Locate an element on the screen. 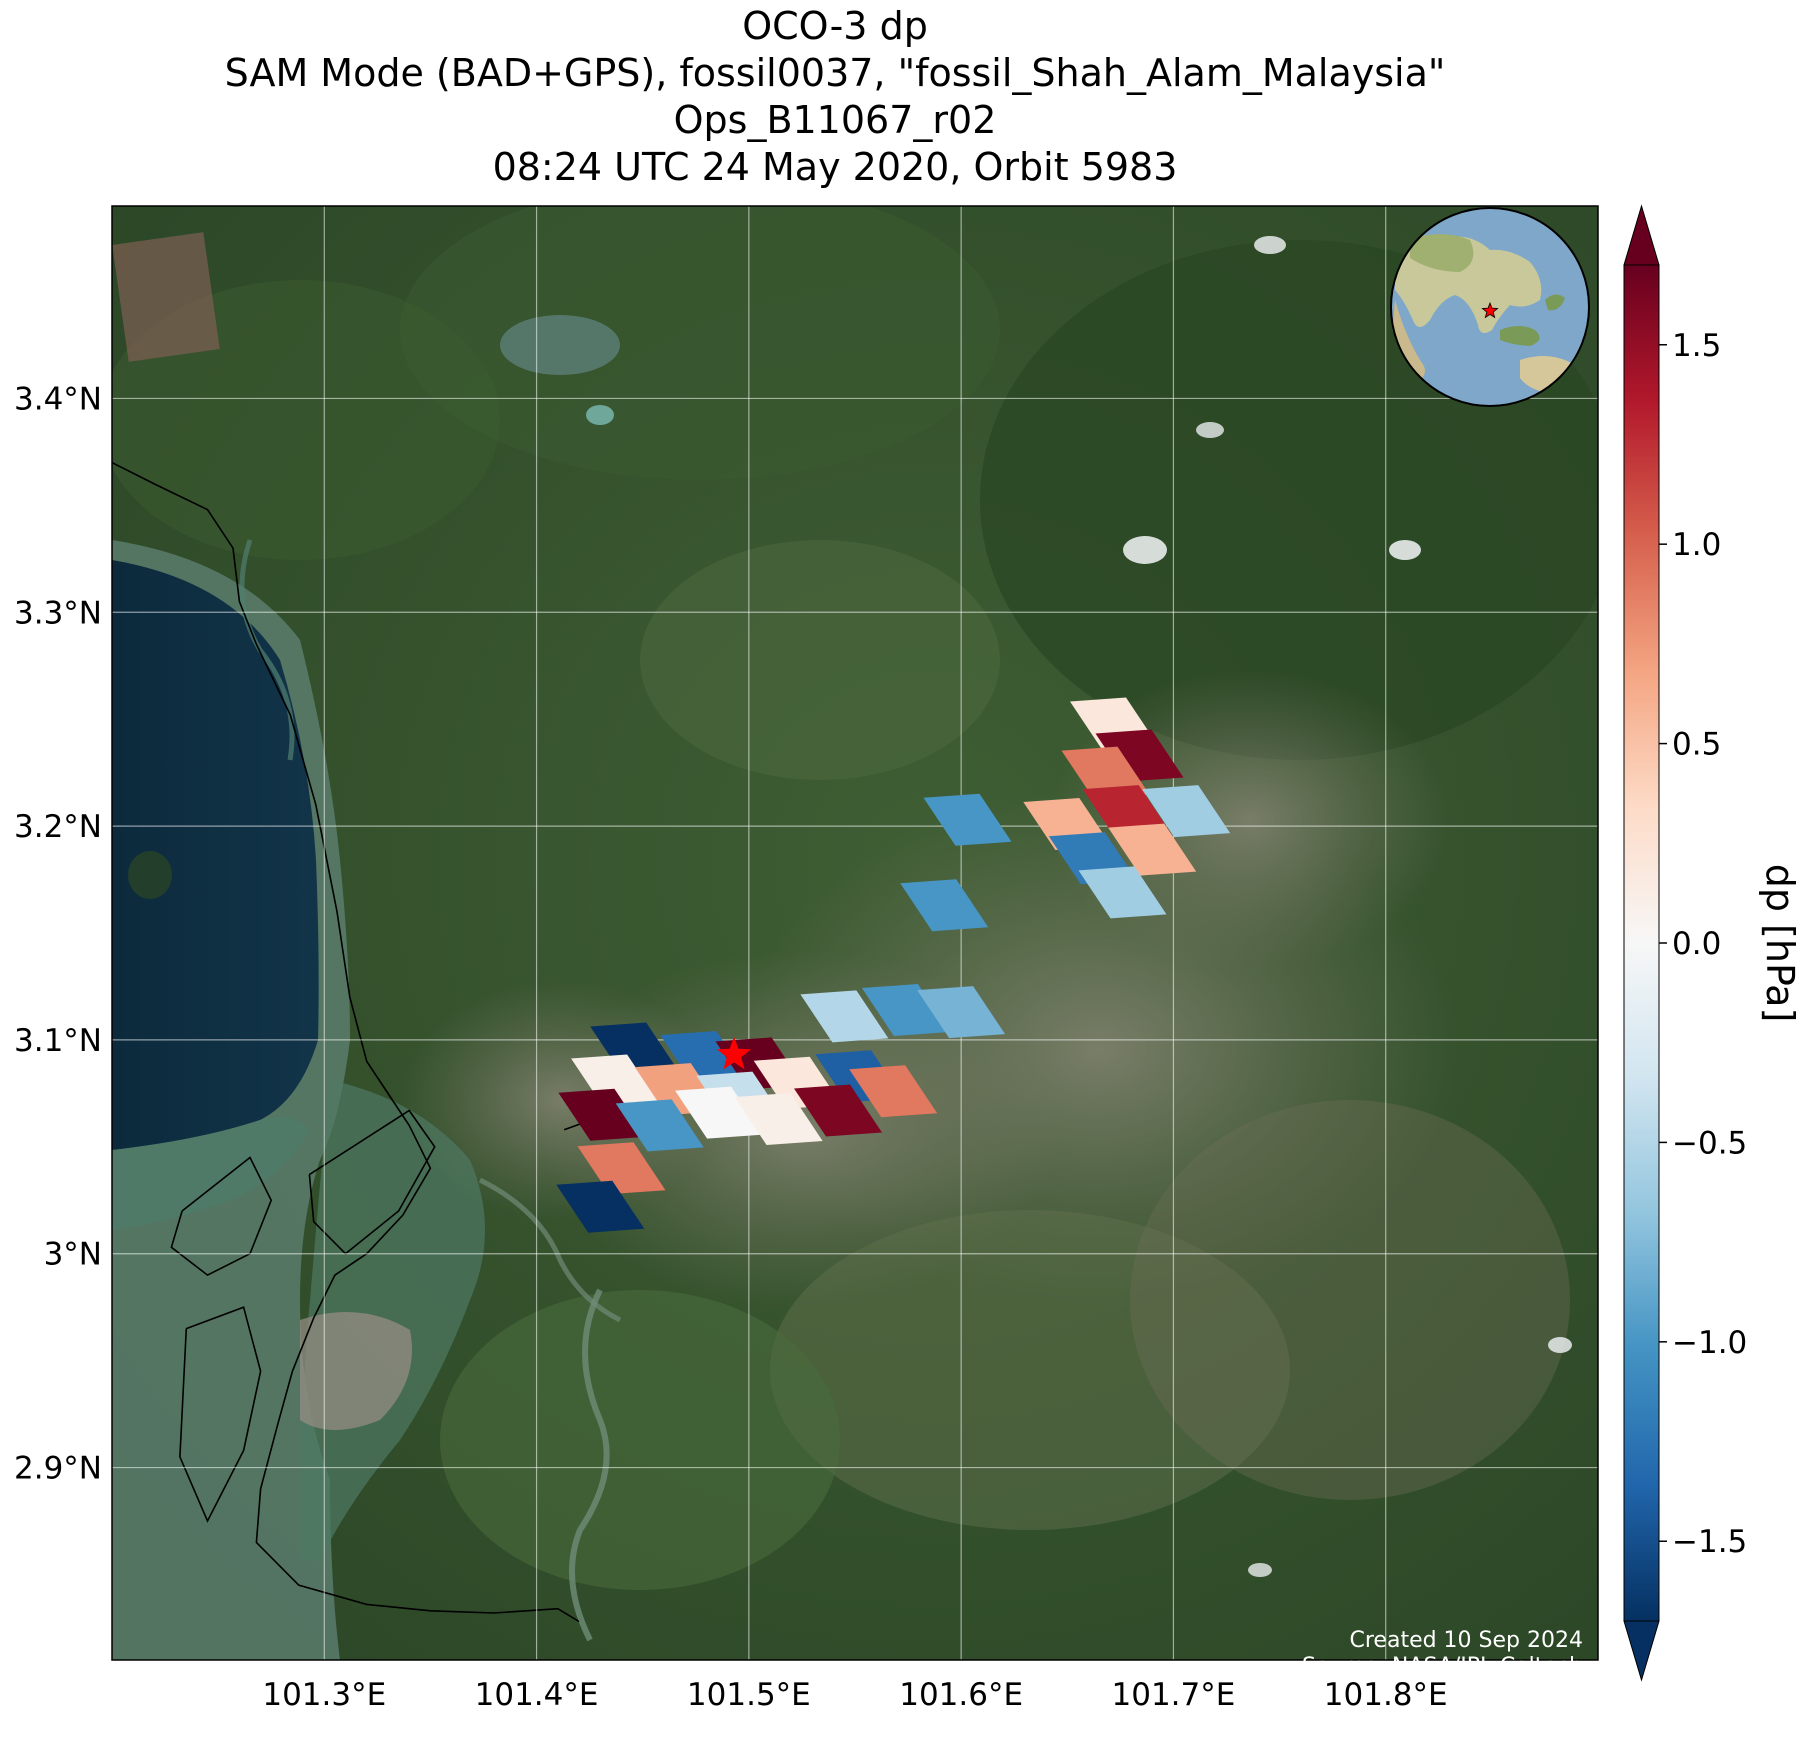 The height and width of the screenshot is (1742, 1804). sounding-footprints is located at coordinates (893, 965).